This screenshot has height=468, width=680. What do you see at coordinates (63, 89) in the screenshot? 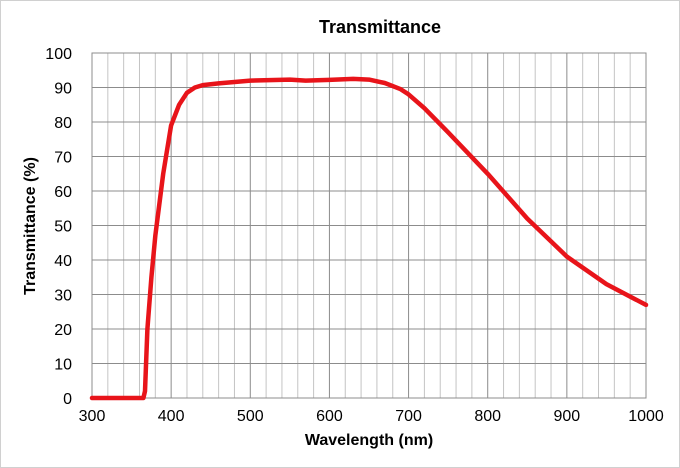
I see `y-tick-label: 90` at bounding box center [63, 89].